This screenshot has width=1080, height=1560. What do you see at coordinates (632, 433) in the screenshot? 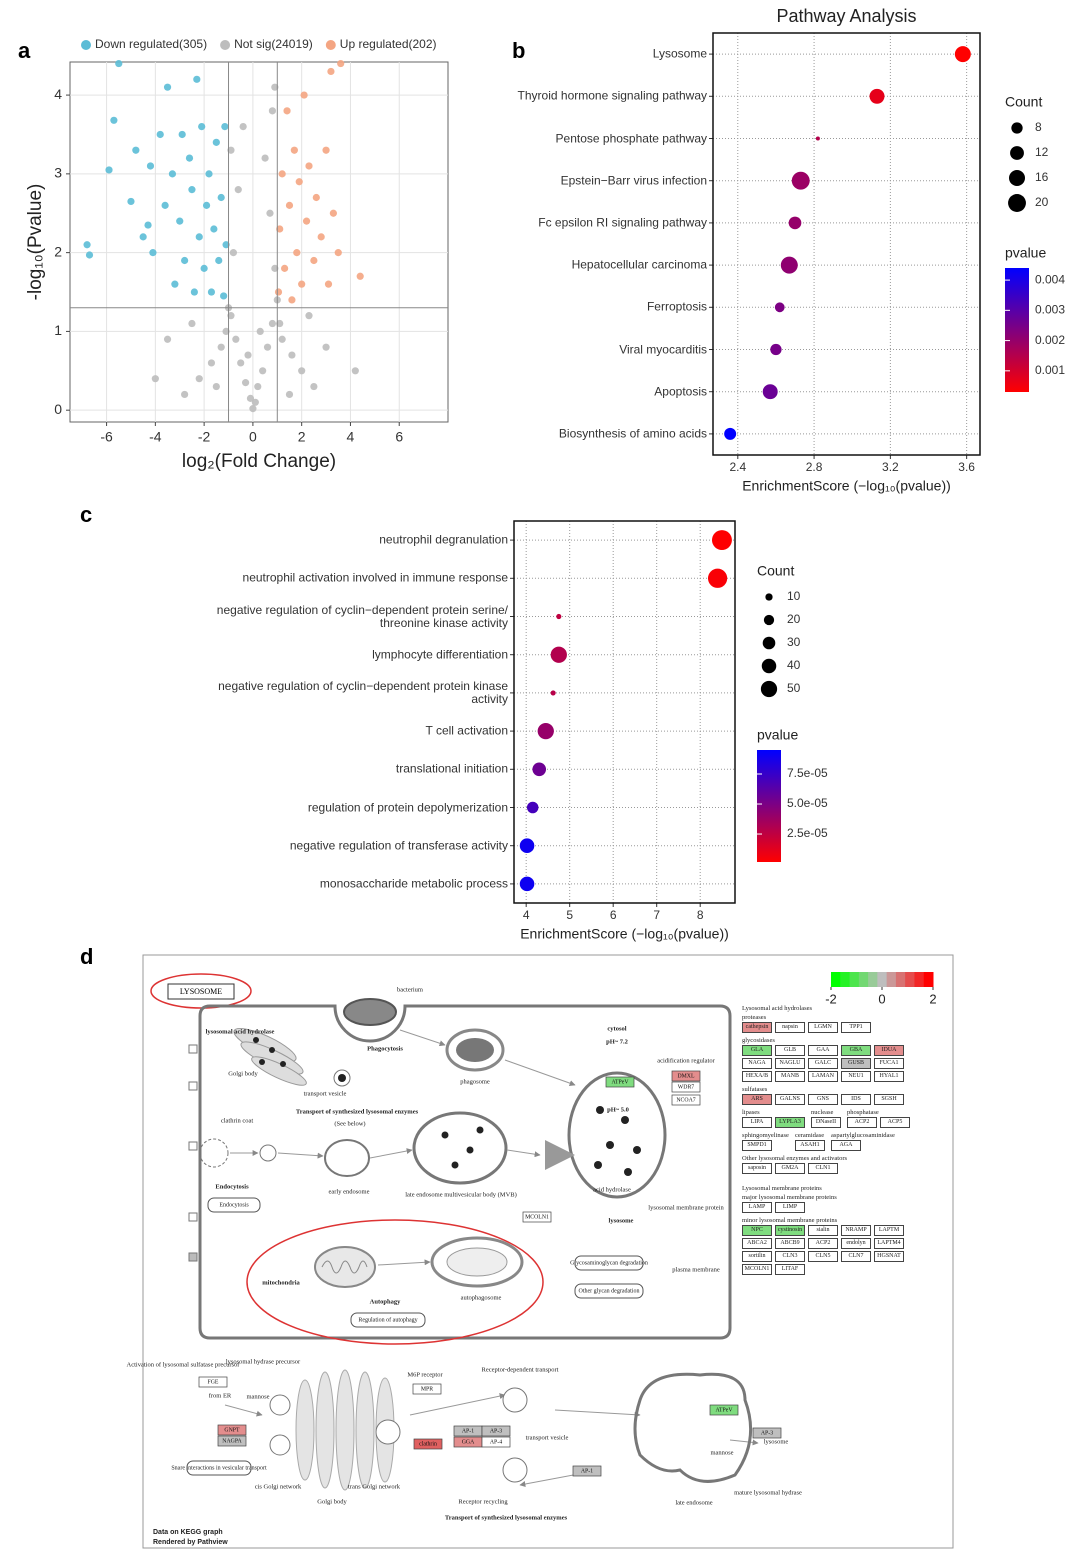
I see `y-tick-label: Biosynthesis of amino acids` at bounding box center [632, 433].